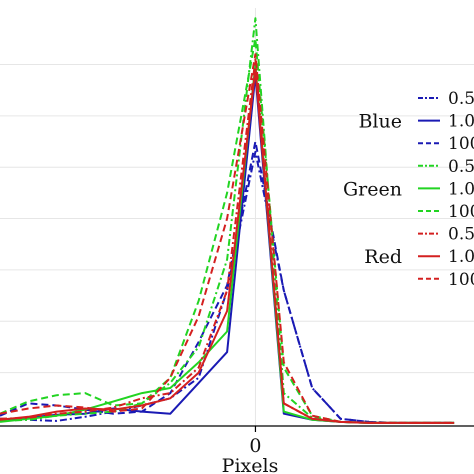 This screenshot has height=474, width=474. I want to click on x-ticks: 0, so click(255, 441).